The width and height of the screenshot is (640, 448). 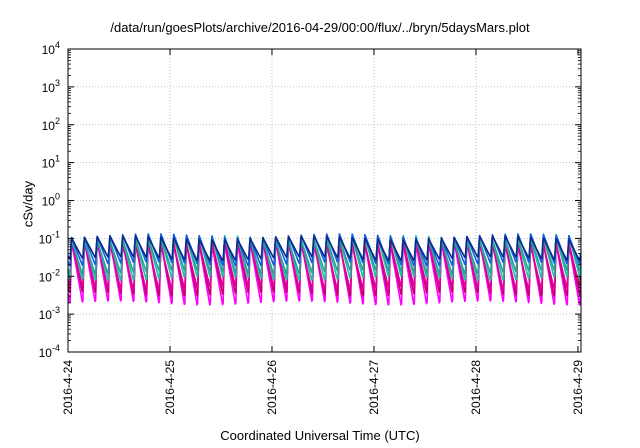 What do you see at coordinates (578, 387) in the screenshot?
I see `x-tick-label: 2016-4-29` at bounding box center [578, 387].